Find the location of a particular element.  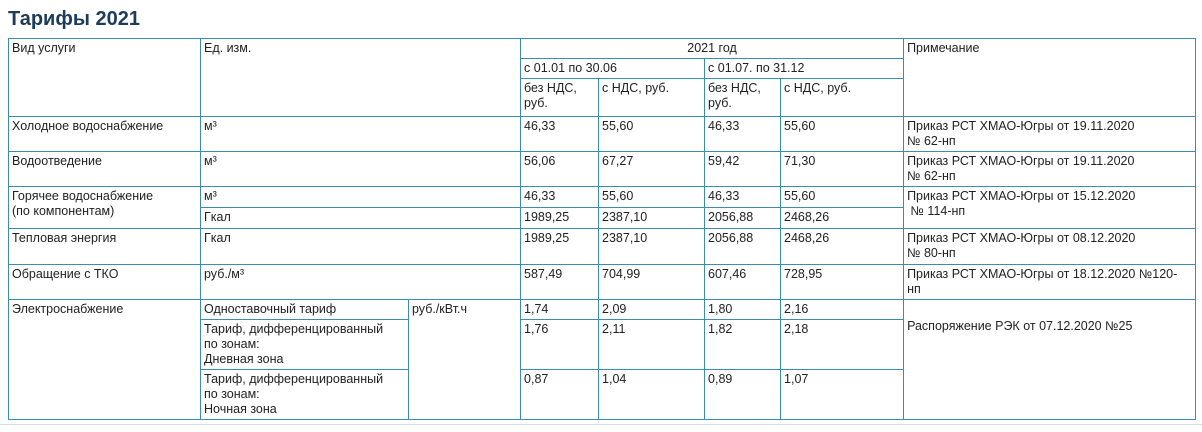

text: Обращение с ТКО is located at coordinates (65, 274).